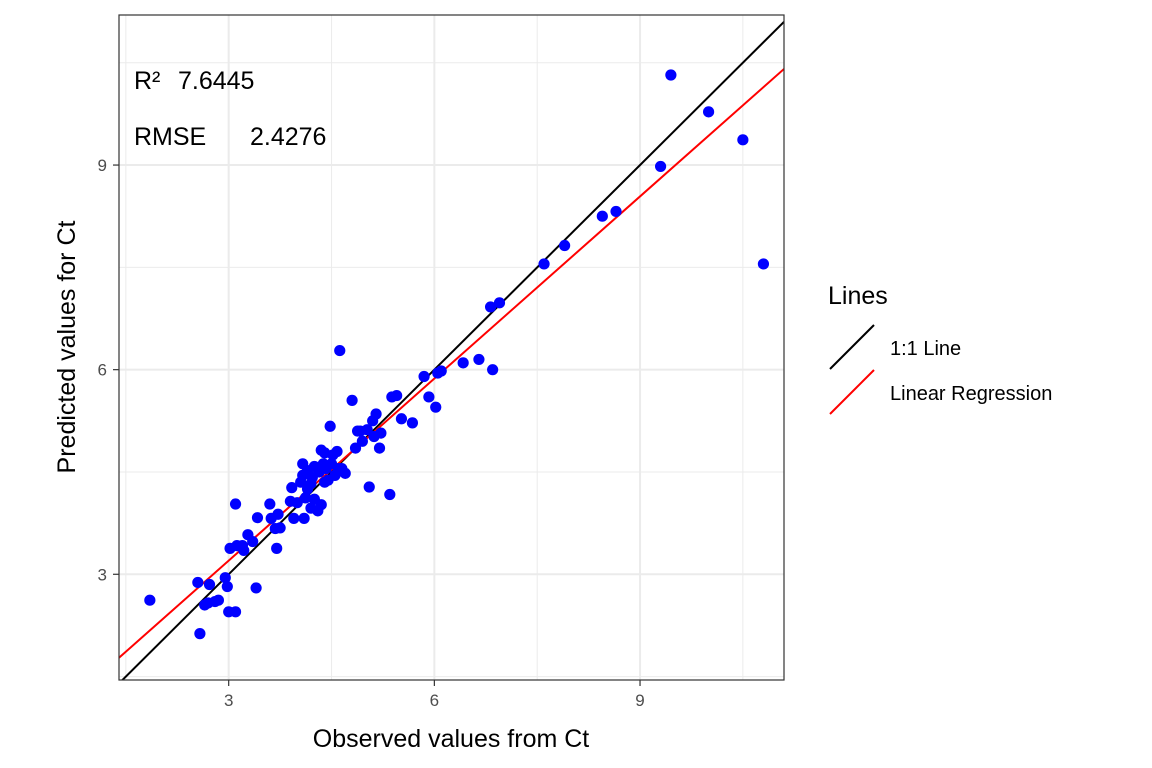 The image size is (1152, 768). I want to click on r2-value: 7.6445, so click(216, 81).